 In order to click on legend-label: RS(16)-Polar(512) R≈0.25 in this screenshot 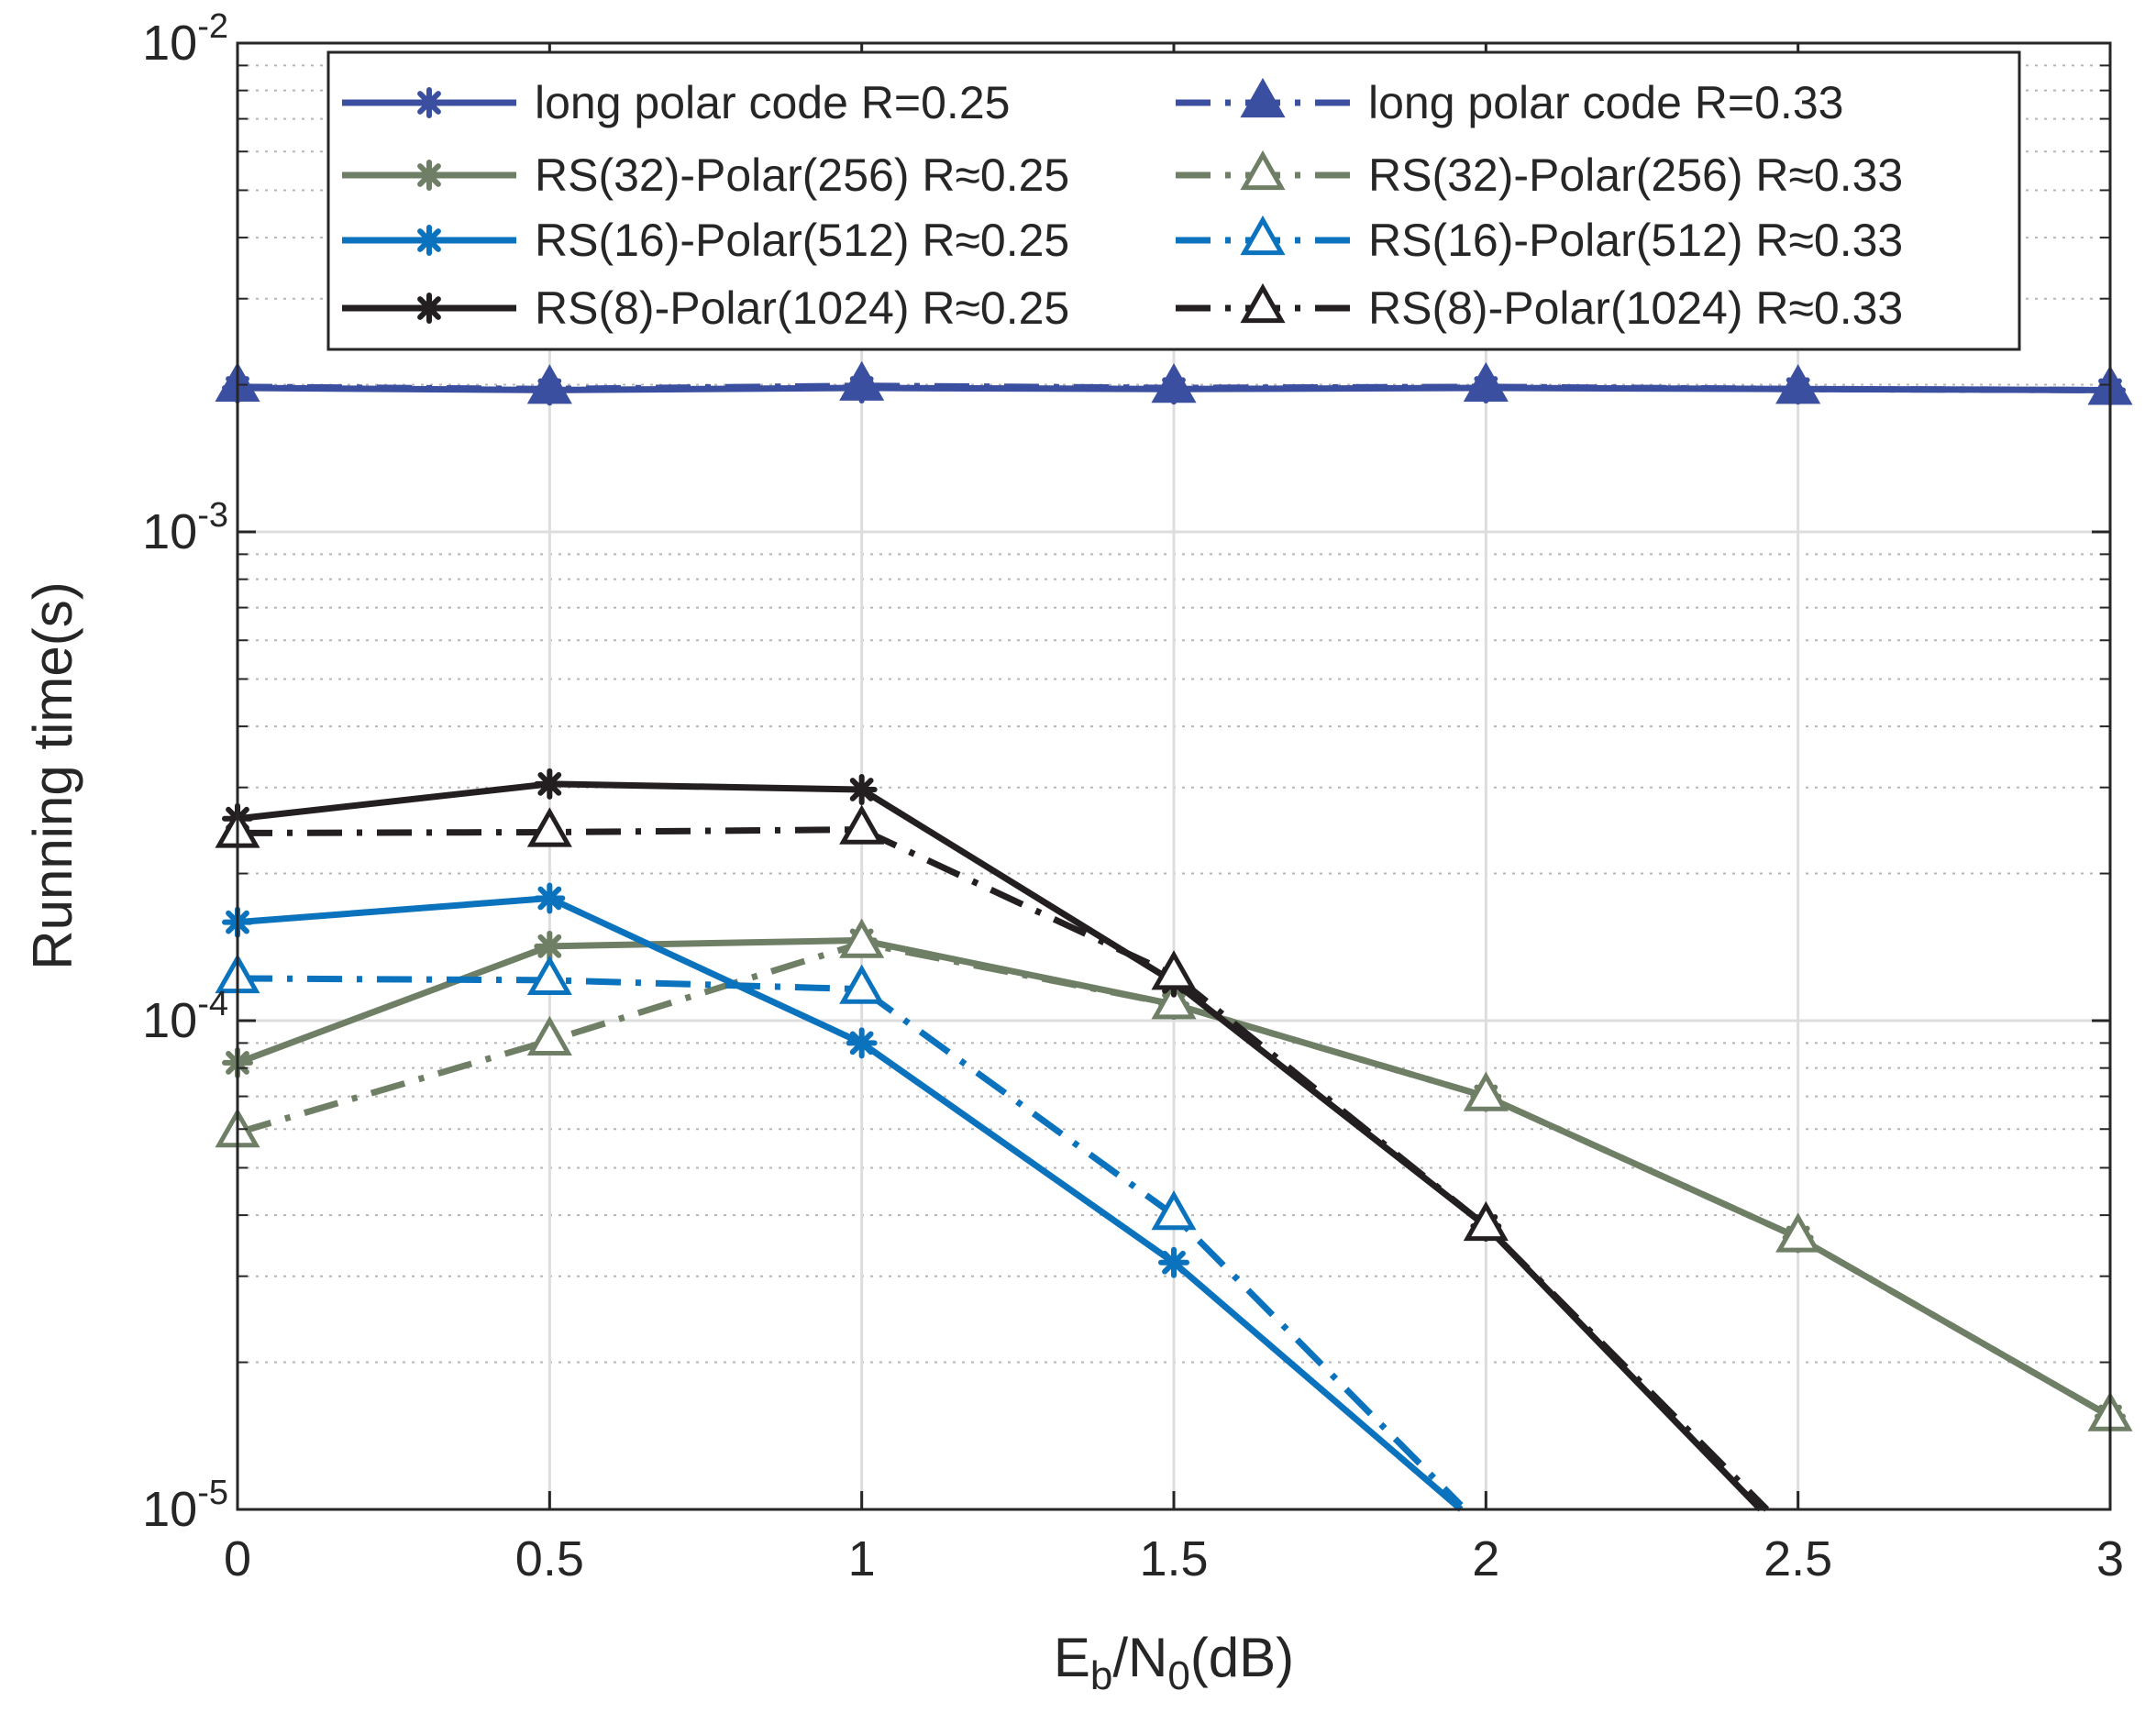, I will do `click(802, 240)`.